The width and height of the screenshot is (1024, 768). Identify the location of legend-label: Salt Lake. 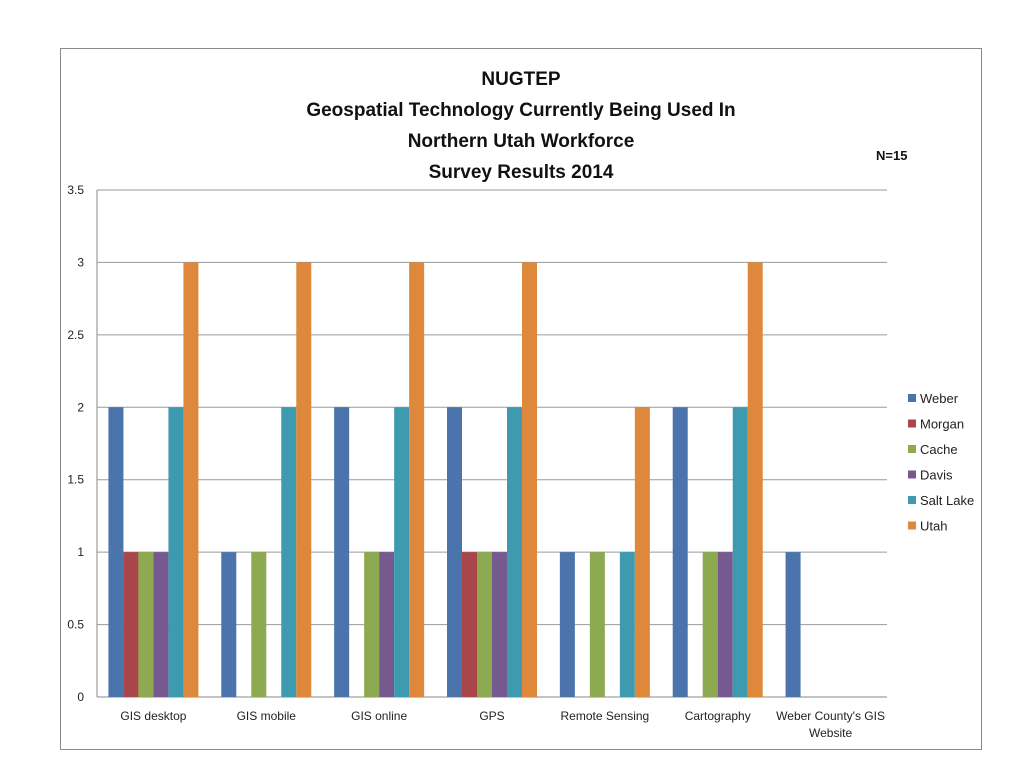
(947, 500).